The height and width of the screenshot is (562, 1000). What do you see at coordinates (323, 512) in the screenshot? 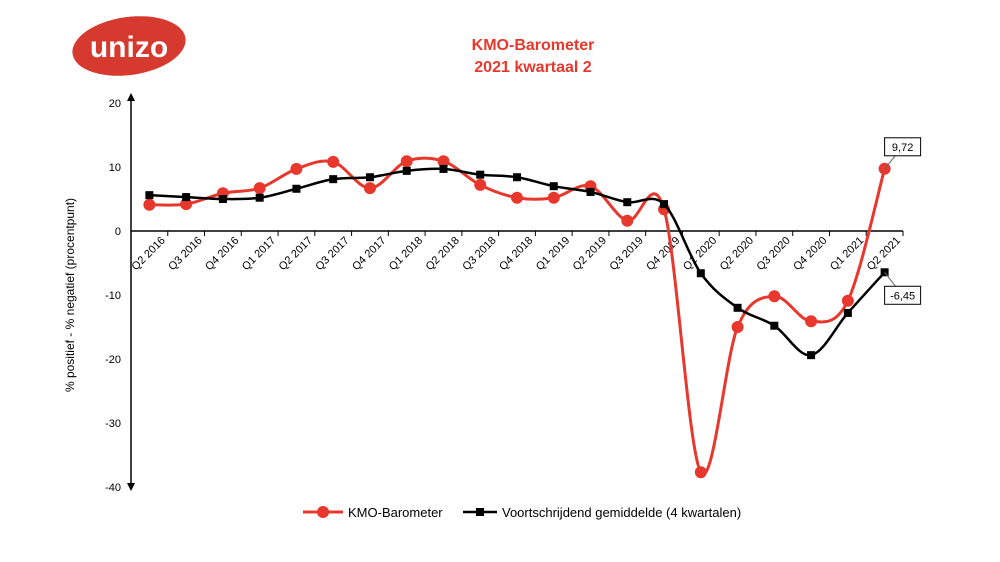
I see `legend-marker-kmo` at bounding box center [323, 512].